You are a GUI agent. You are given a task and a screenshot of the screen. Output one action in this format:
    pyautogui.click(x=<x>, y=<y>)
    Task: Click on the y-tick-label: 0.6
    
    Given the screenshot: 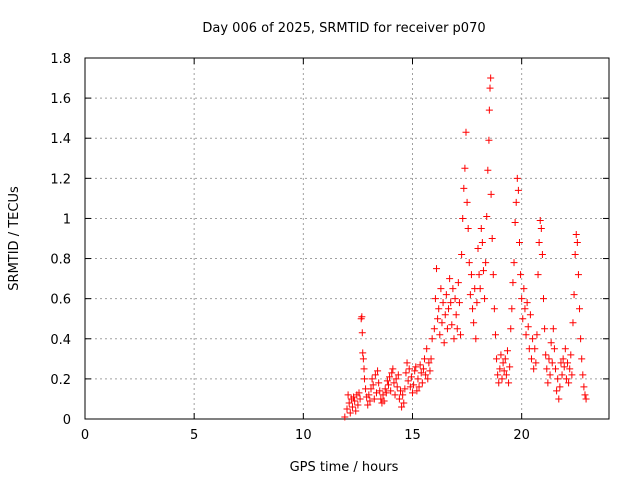 What is the action you would take?
    pyautogui.click(x=60, y=300)
    